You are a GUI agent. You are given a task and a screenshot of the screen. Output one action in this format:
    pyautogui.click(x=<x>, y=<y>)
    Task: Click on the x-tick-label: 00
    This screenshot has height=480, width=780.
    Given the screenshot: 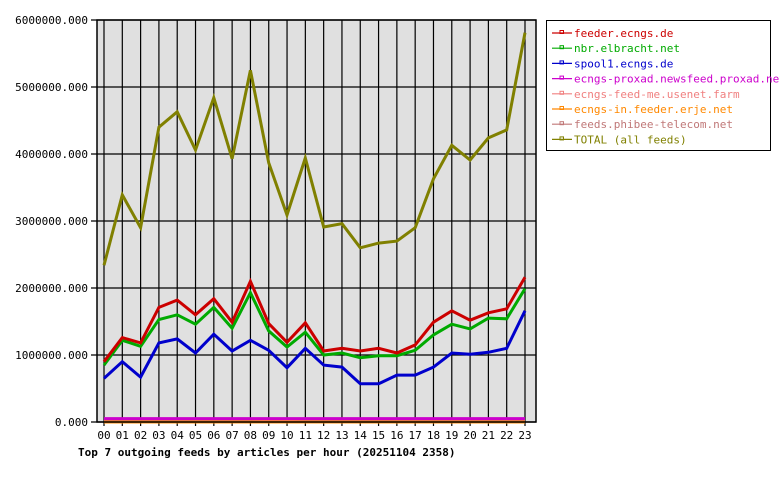 What is the action you would take?
    pyautogui.click(x=103, y=435)
    